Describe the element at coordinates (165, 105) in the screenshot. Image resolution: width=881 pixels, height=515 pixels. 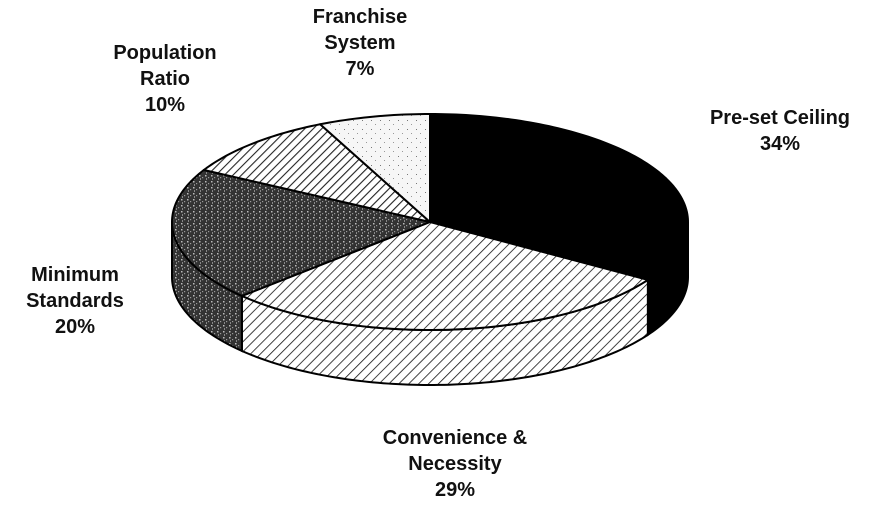
I see `slice-percent: 10%` at that location.